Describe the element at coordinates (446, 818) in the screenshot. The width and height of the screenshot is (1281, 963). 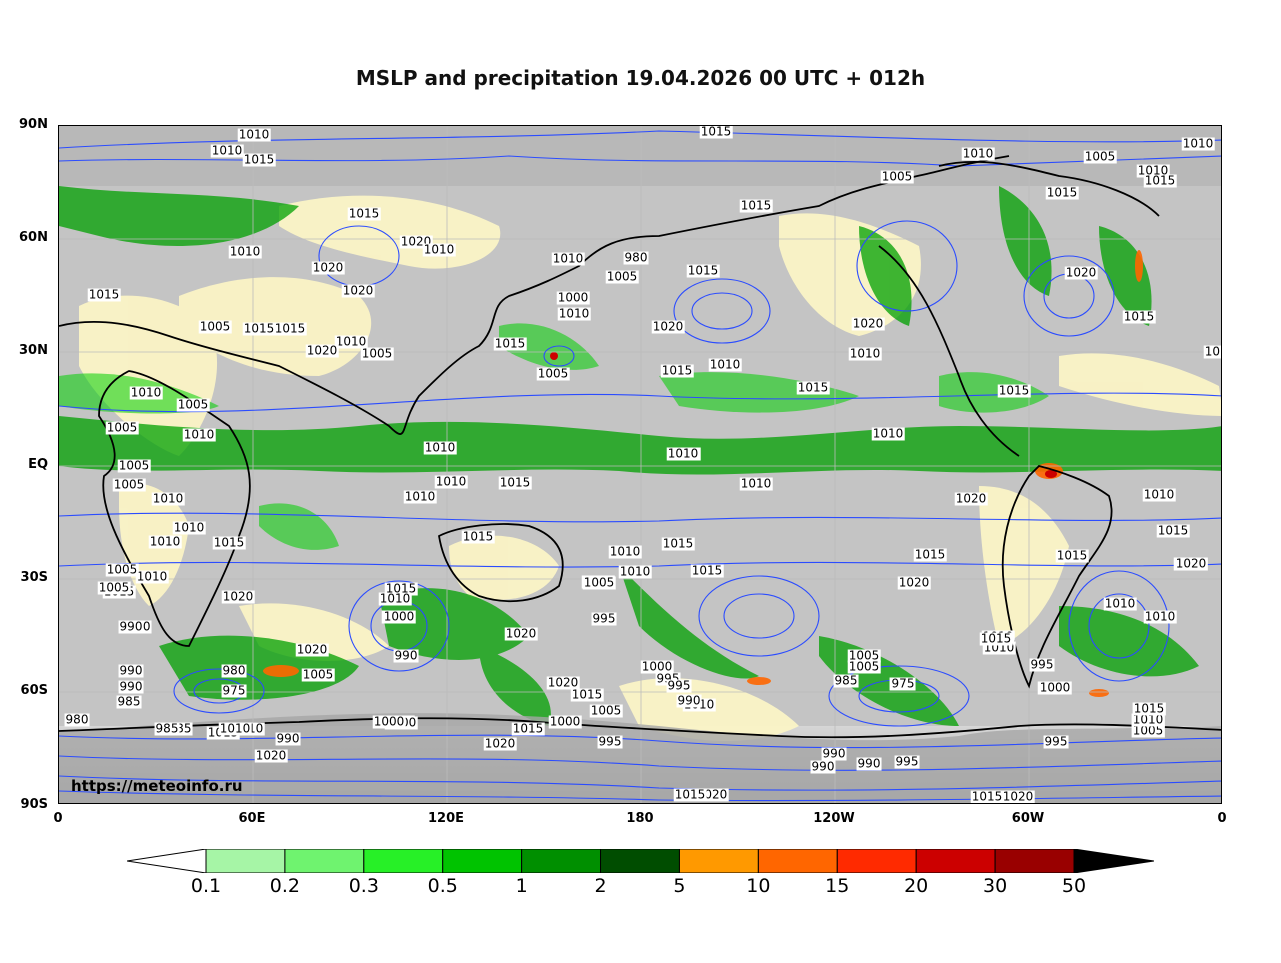
I see `lon-label-120e: 120E` at that location.